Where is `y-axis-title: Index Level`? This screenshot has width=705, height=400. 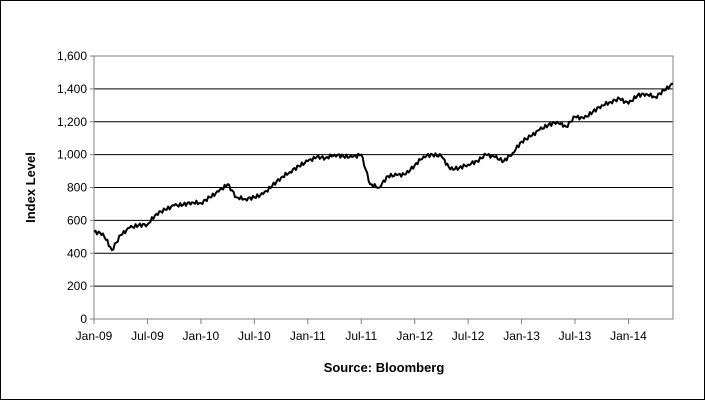
y-axis-title: Index Level is located at coordinates (30, 187).